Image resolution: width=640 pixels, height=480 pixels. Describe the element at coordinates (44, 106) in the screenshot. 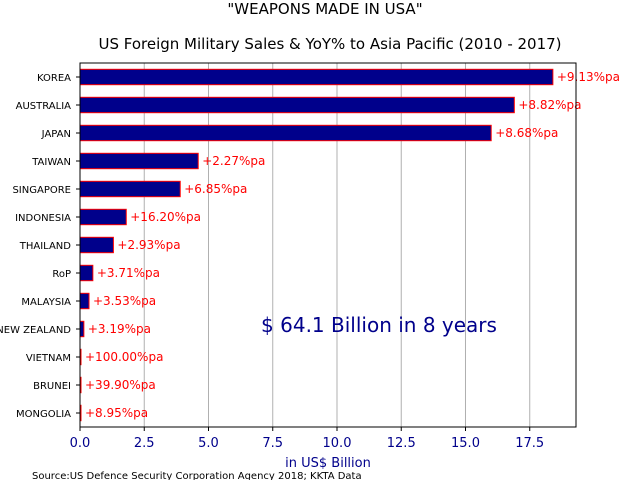

I see `category-label: AUSTRALIA` at that location.